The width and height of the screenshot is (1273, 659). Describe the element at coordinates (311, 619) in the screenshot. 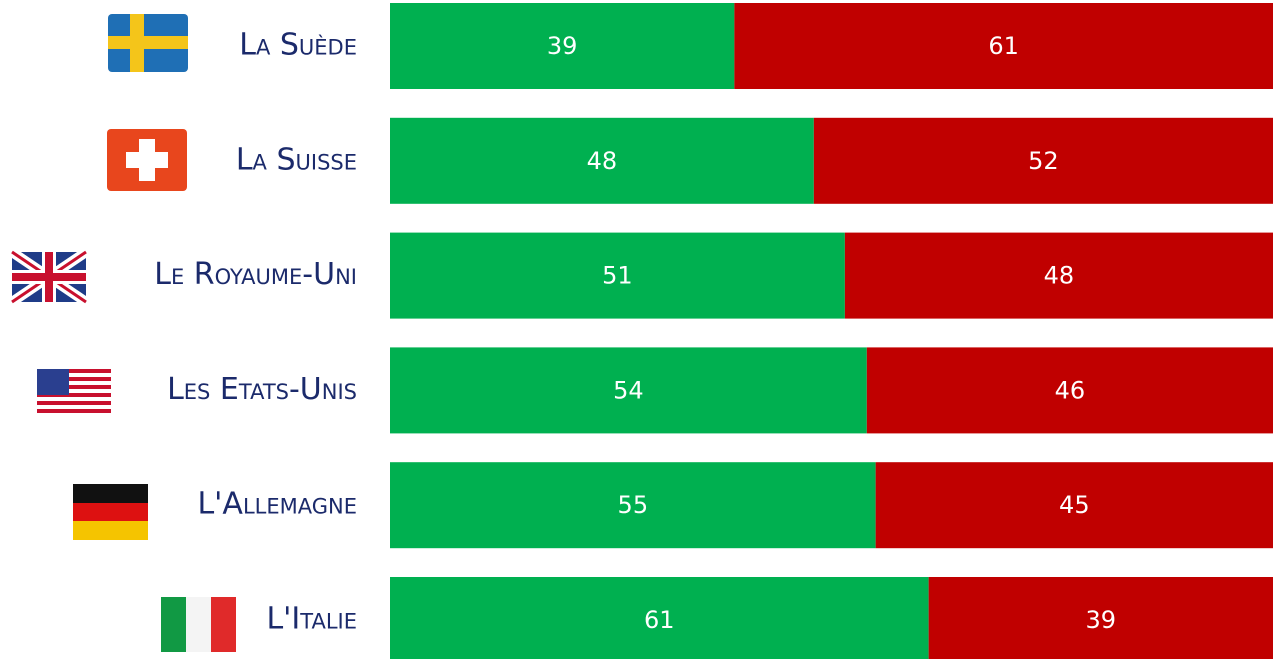

I see `category-label: L'Italie` at that location.